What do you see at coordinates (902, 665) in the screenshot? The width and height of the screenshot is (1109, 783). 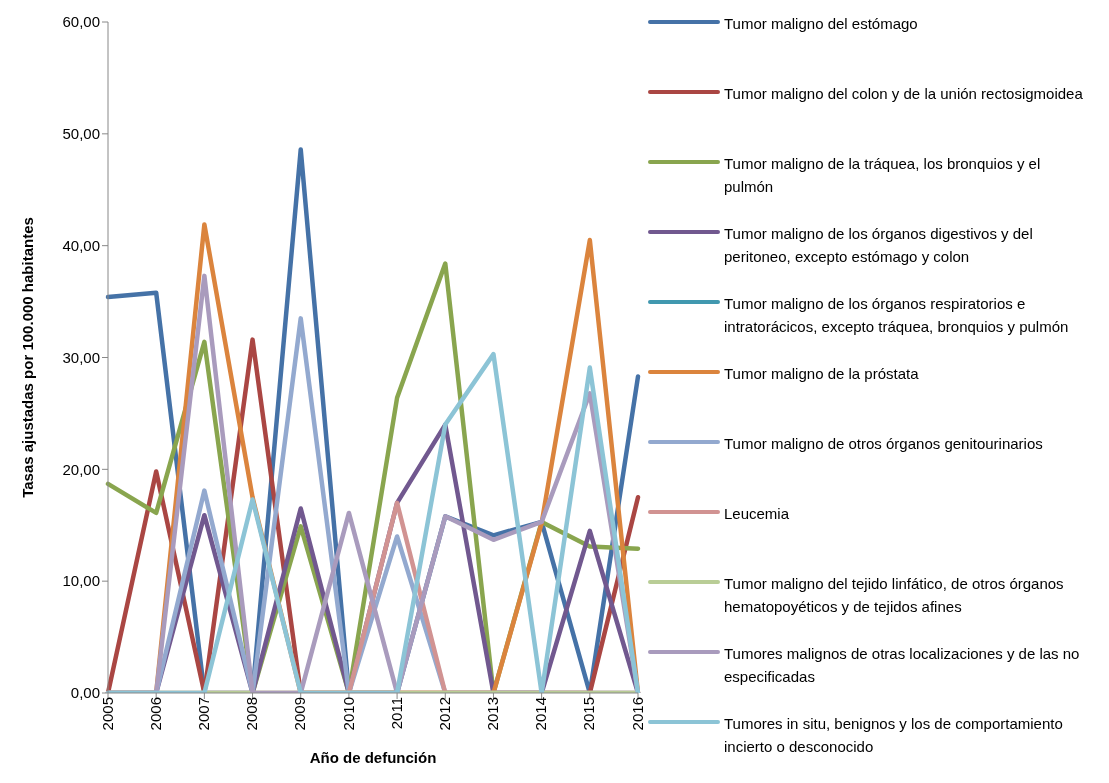 I see `legend-label: Tumores malignos de otras localizaciones y de las no especificadas` at bounding box center [902, 665].